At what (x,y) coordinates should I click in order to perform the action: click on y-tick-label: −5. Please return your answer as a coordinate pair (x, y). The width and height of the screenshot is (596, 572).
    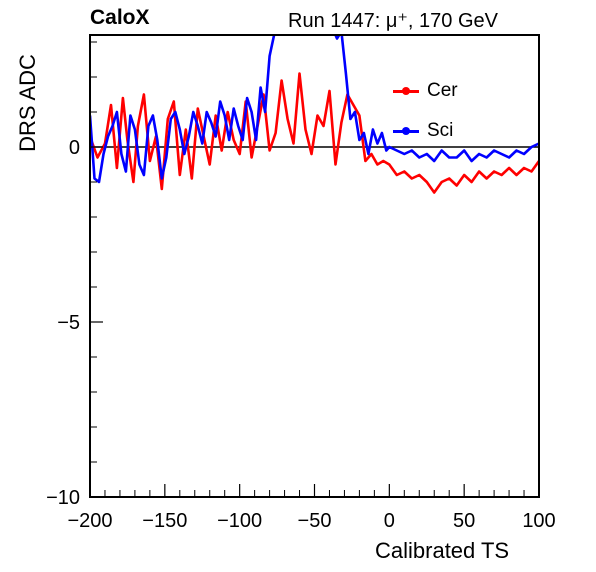
    Looking at the image, I should click on (68, 323).